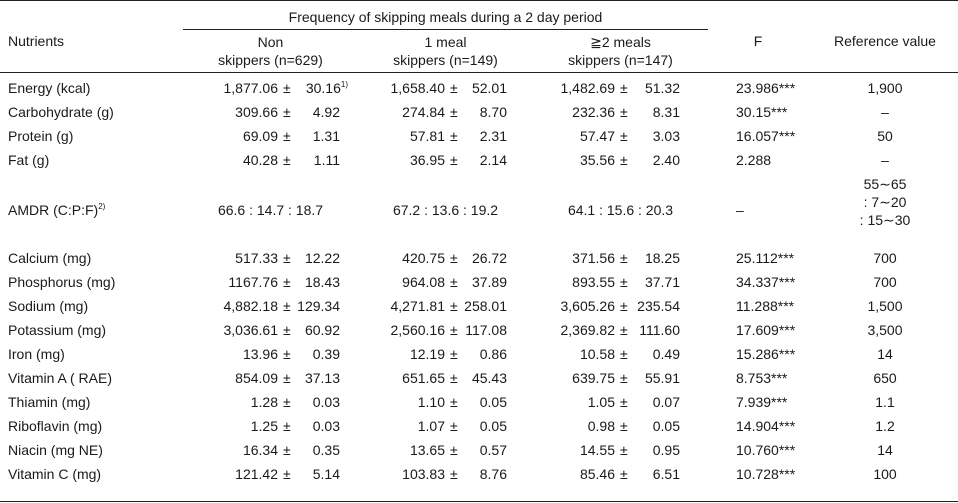 The height and width of the screenshot is (503, 958). What do you see at coordinates (423, 112) in the screenshot?
I see `mean-value: 274.84` at bounding box center [423, 112].